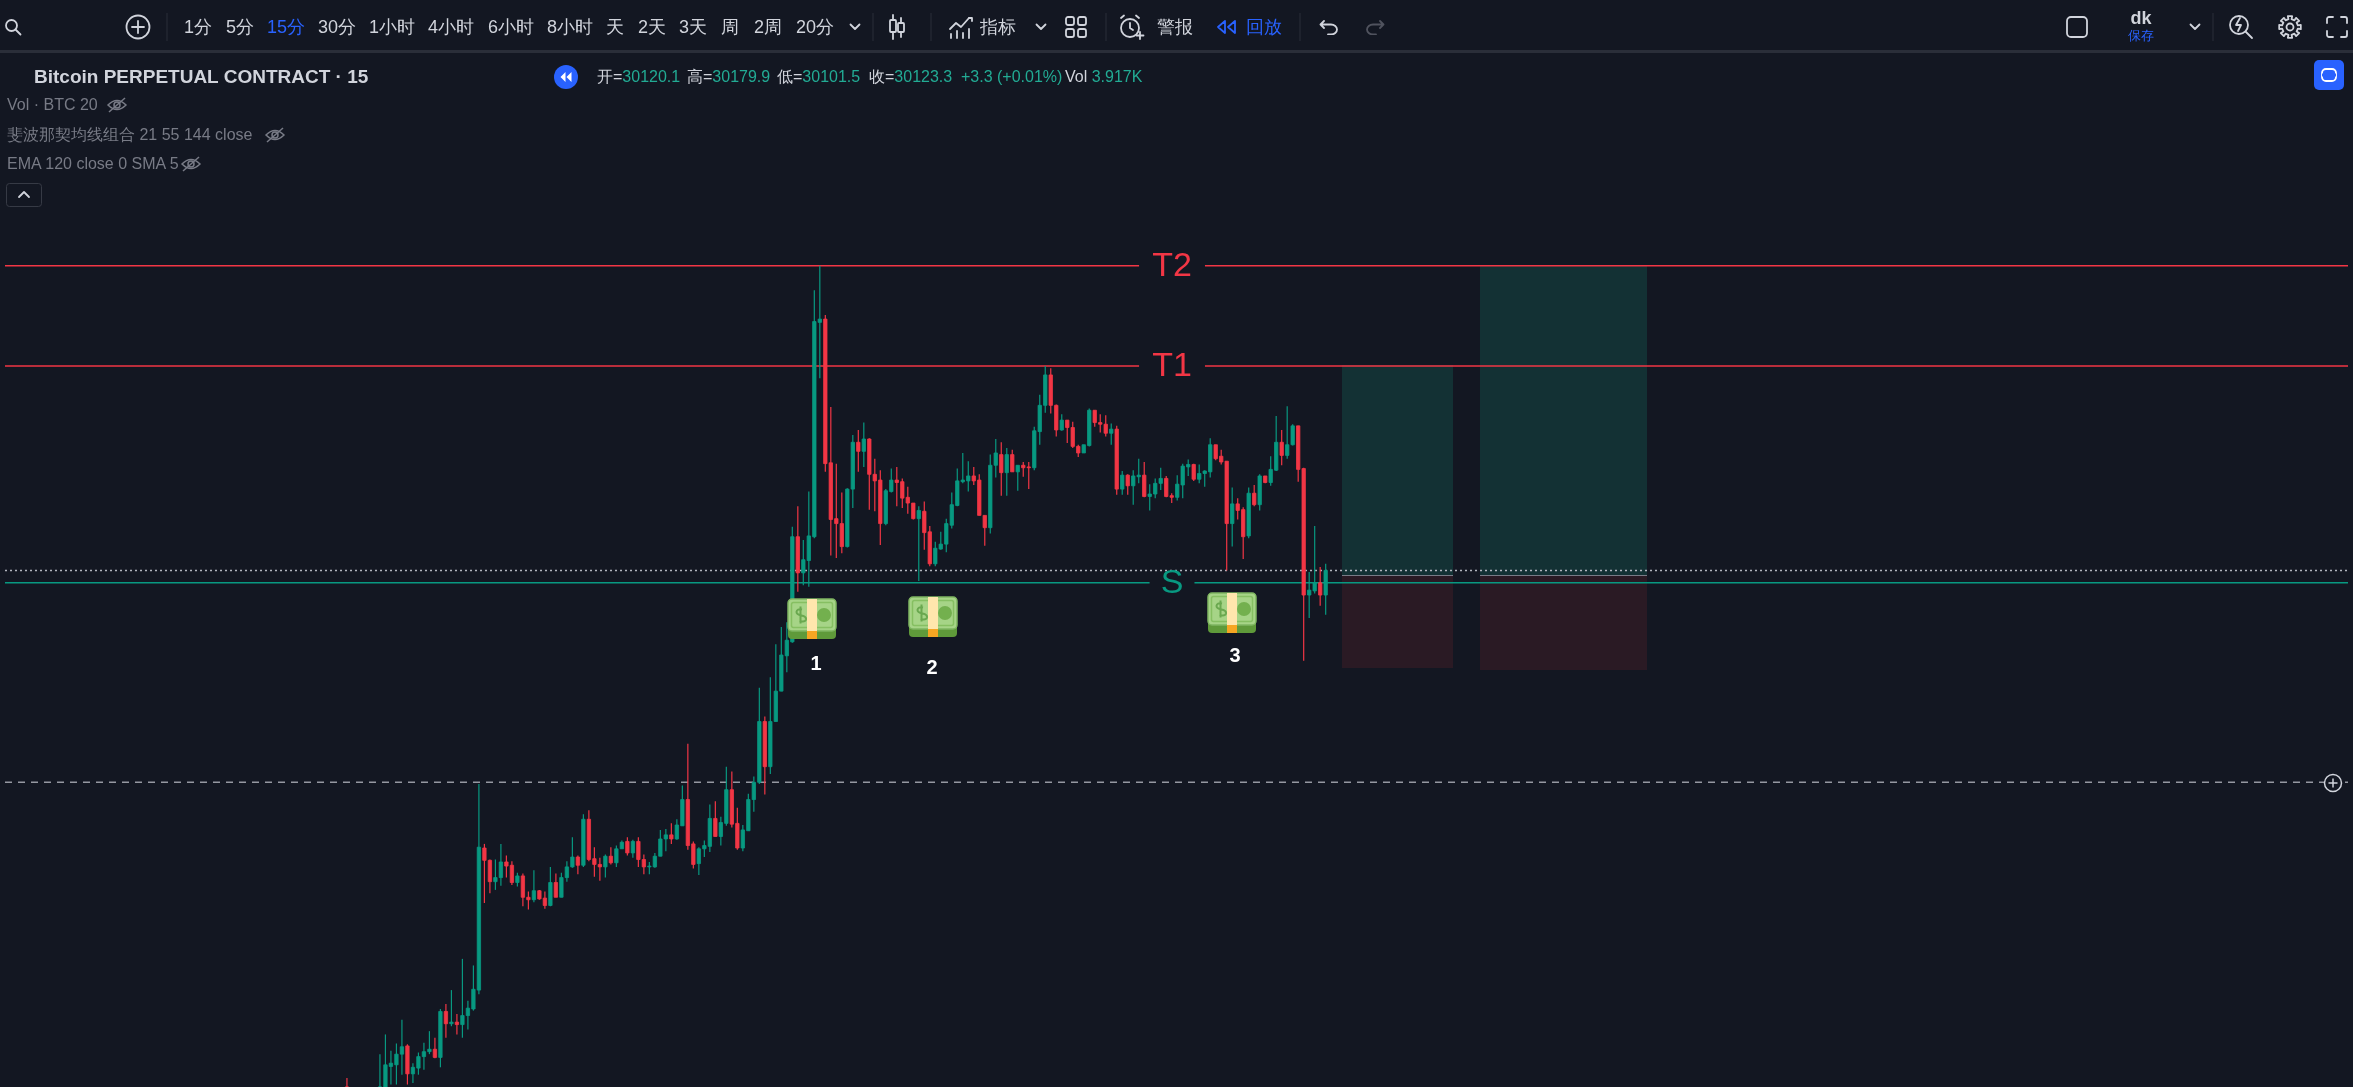  What do you see at coordinates (570, 27) in the screenshot?
I see `text: 8小时` at bounding box center [570, 27].